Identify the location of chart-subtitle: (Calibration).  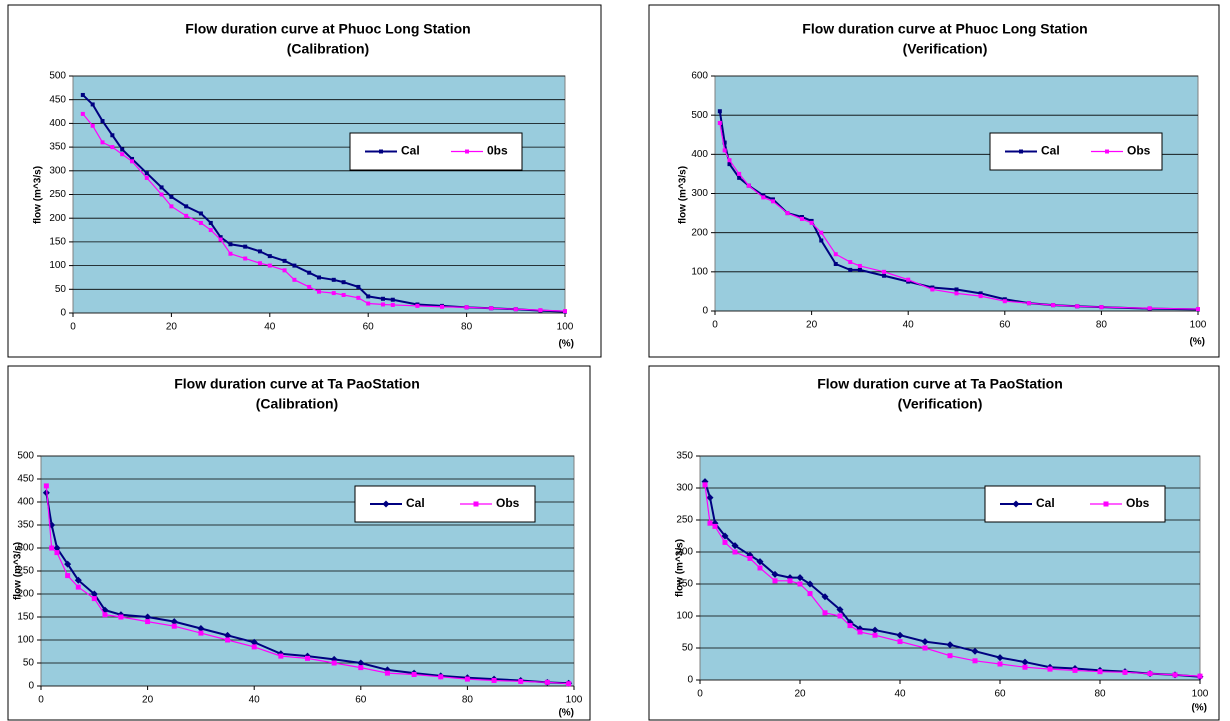
(297, 404).